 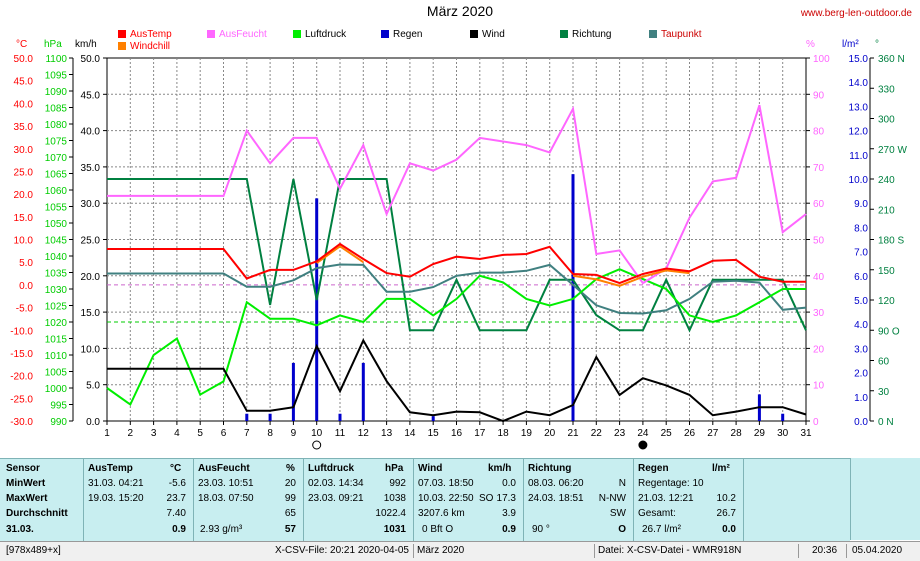 What do you see at coordinates (58, 406) in the screenshot?
I see `pressure-tick-label: 995` at bounding box center [58, 406].